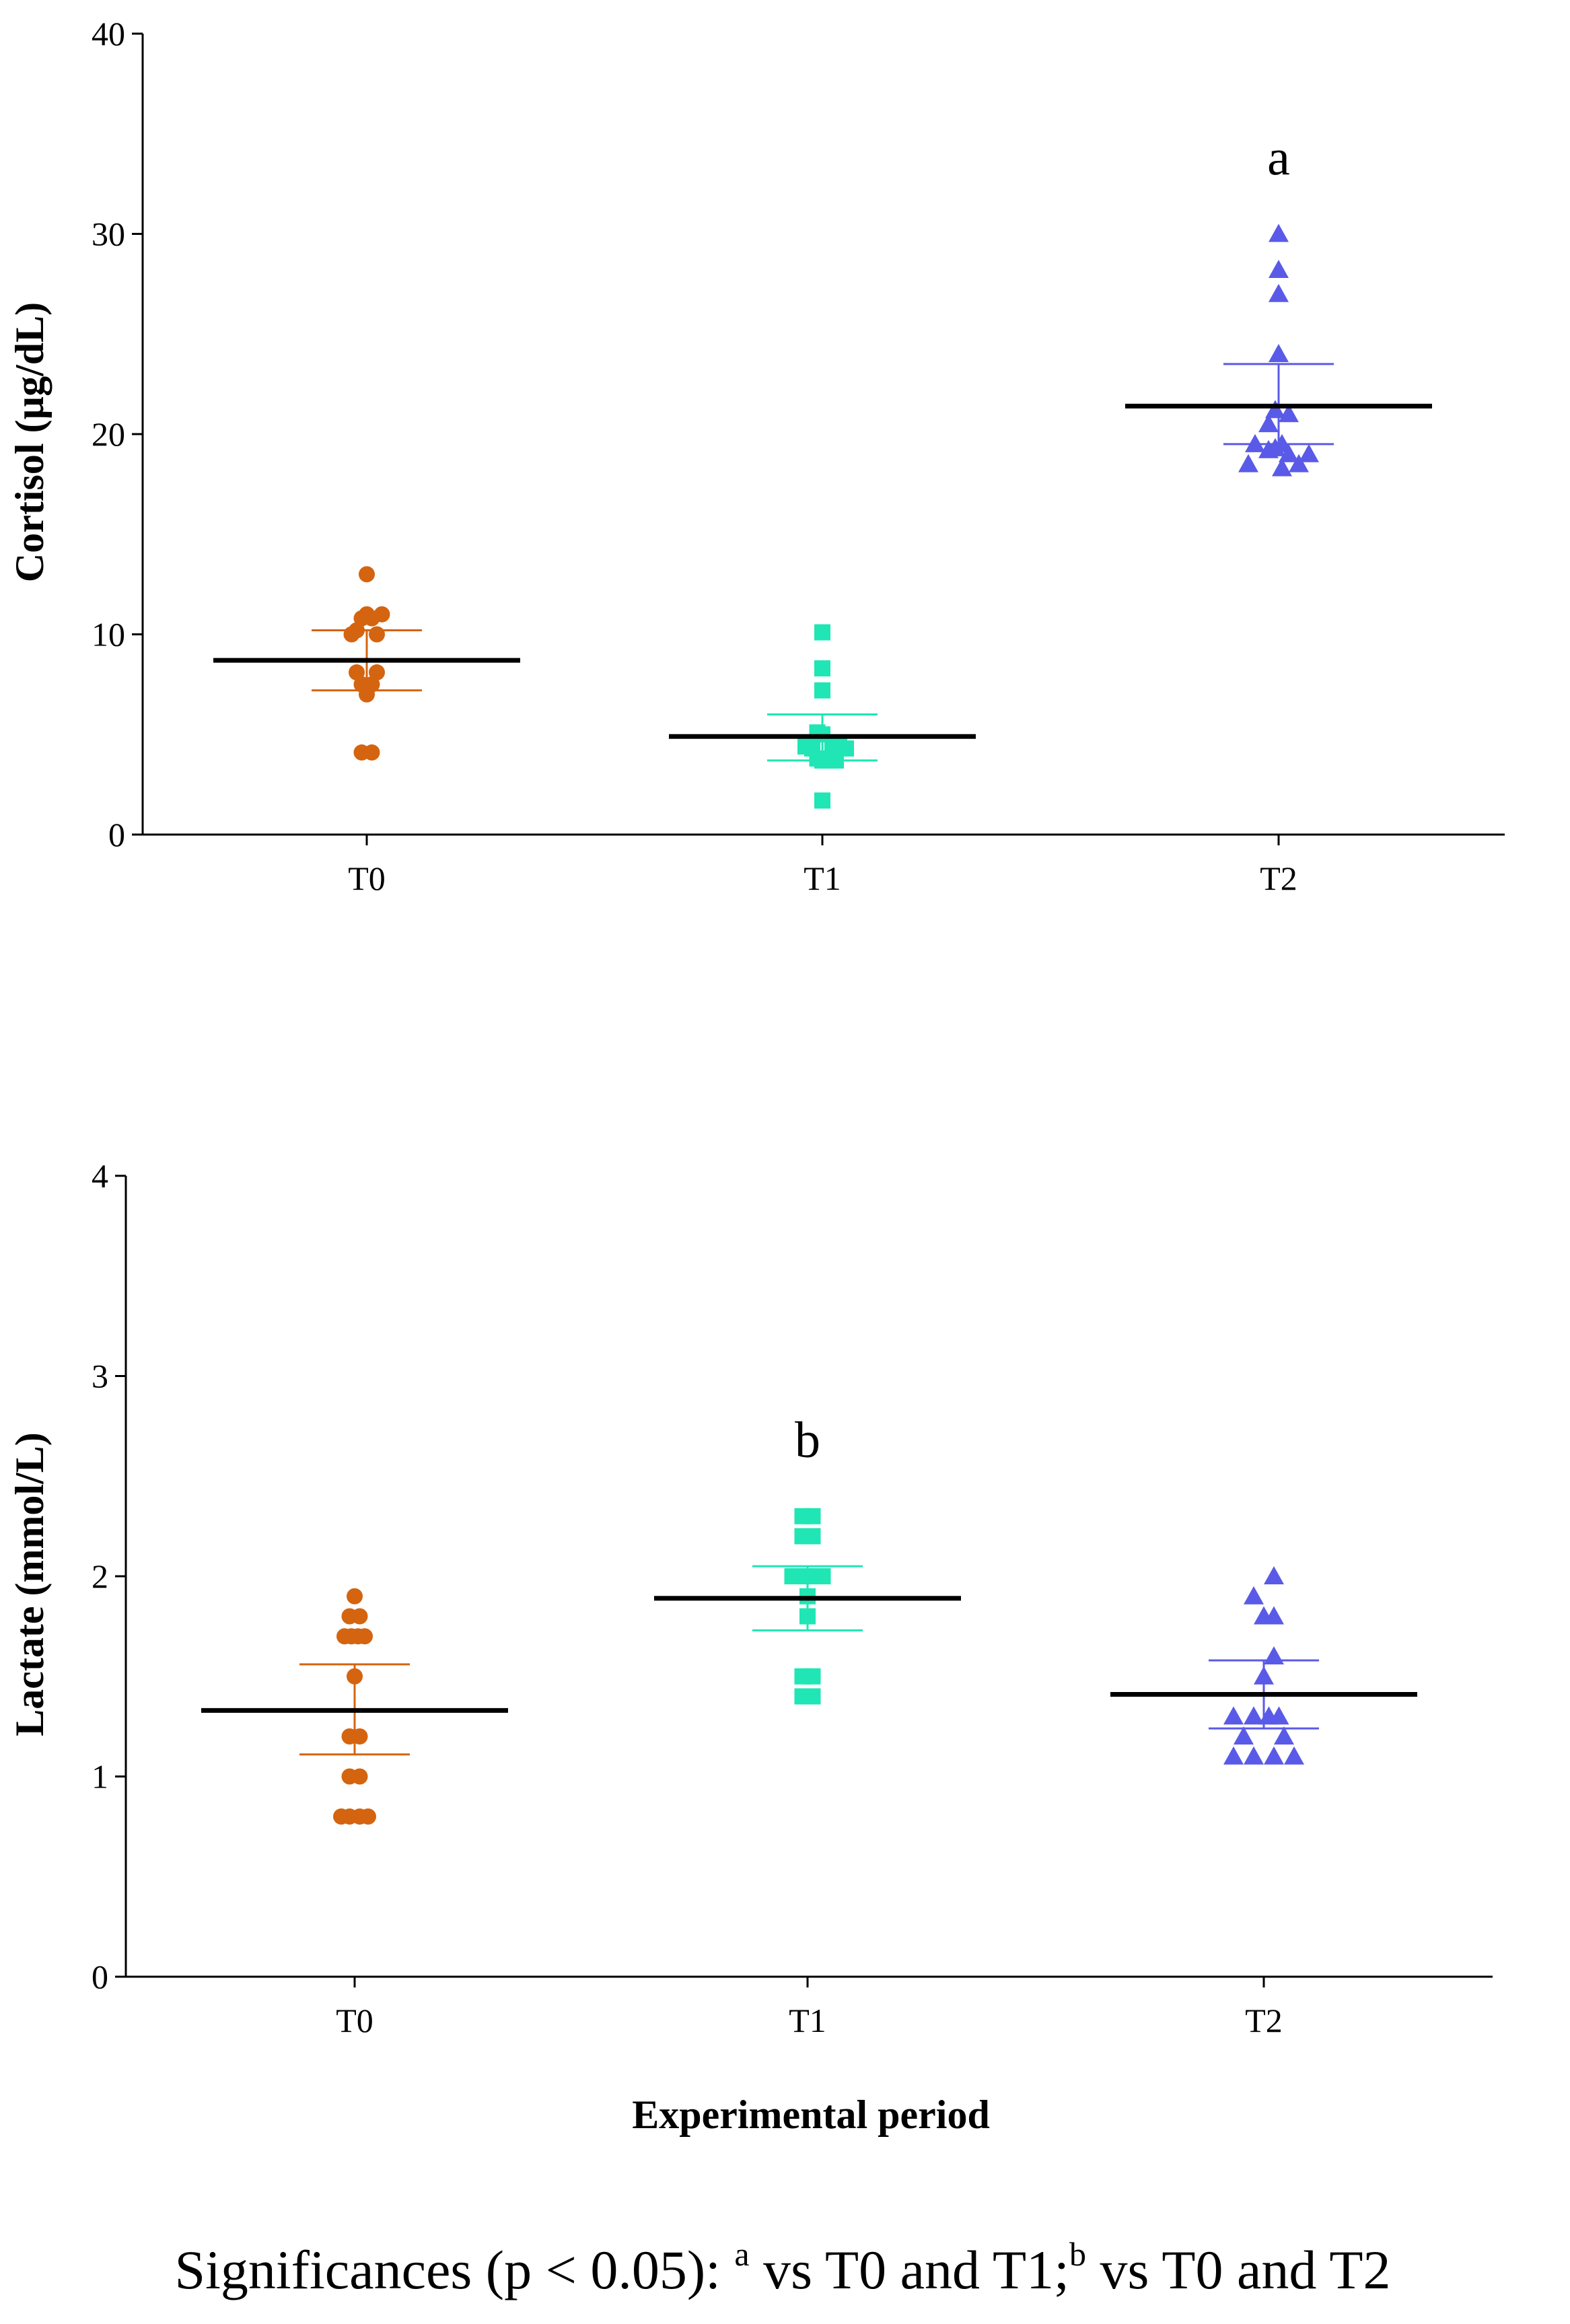 This screenshot has width=1570, height=2324. Describe the element at coordinates (1278, 158) in the screenshot. I see `significance-letter: a` at that location.